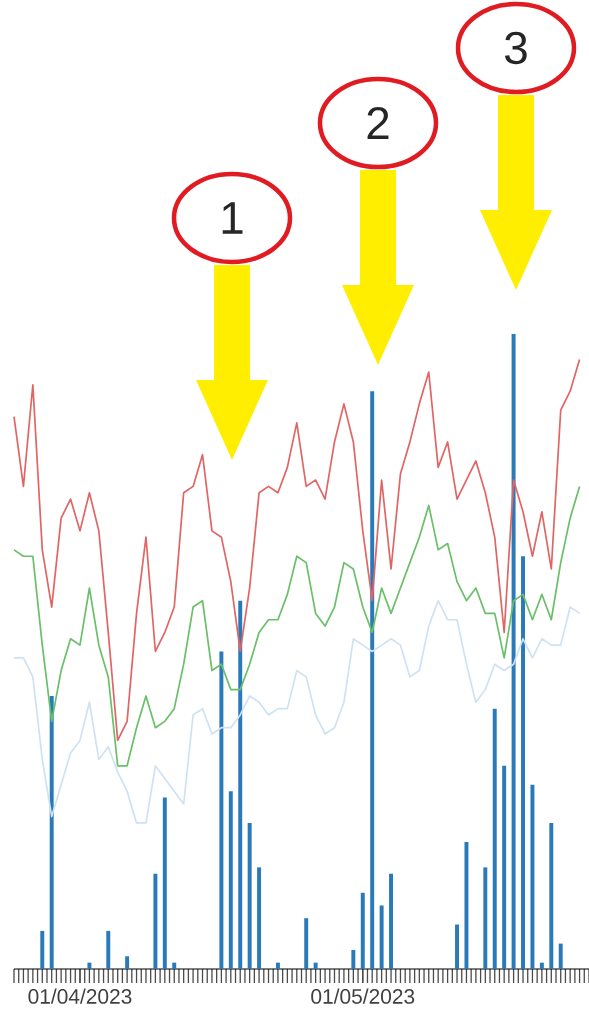 Image resolution: width=589 pixels, height=1016 pixels. Describe the element at coordinates (363, 996) in the screenshot. I see `x-tick-label: 01/05/2023` at that location.